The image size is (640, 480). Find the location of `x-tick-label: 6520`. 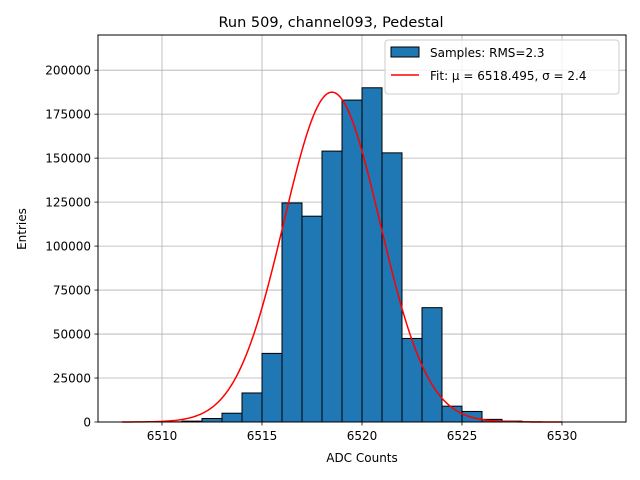

x-tick-label: 6520 is located at coordinates (362, 436).